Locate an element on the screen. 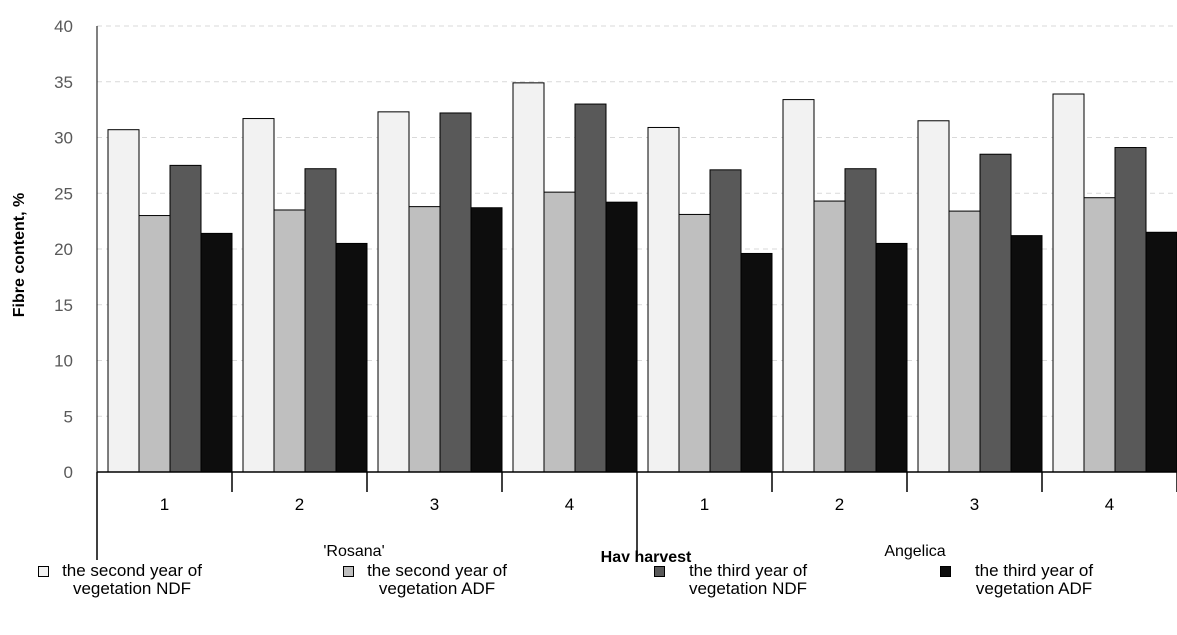 The image size is (1177, 635). legend-label-third-ndf: the third year of vegetation NDF is located at coordinates (748, 579).